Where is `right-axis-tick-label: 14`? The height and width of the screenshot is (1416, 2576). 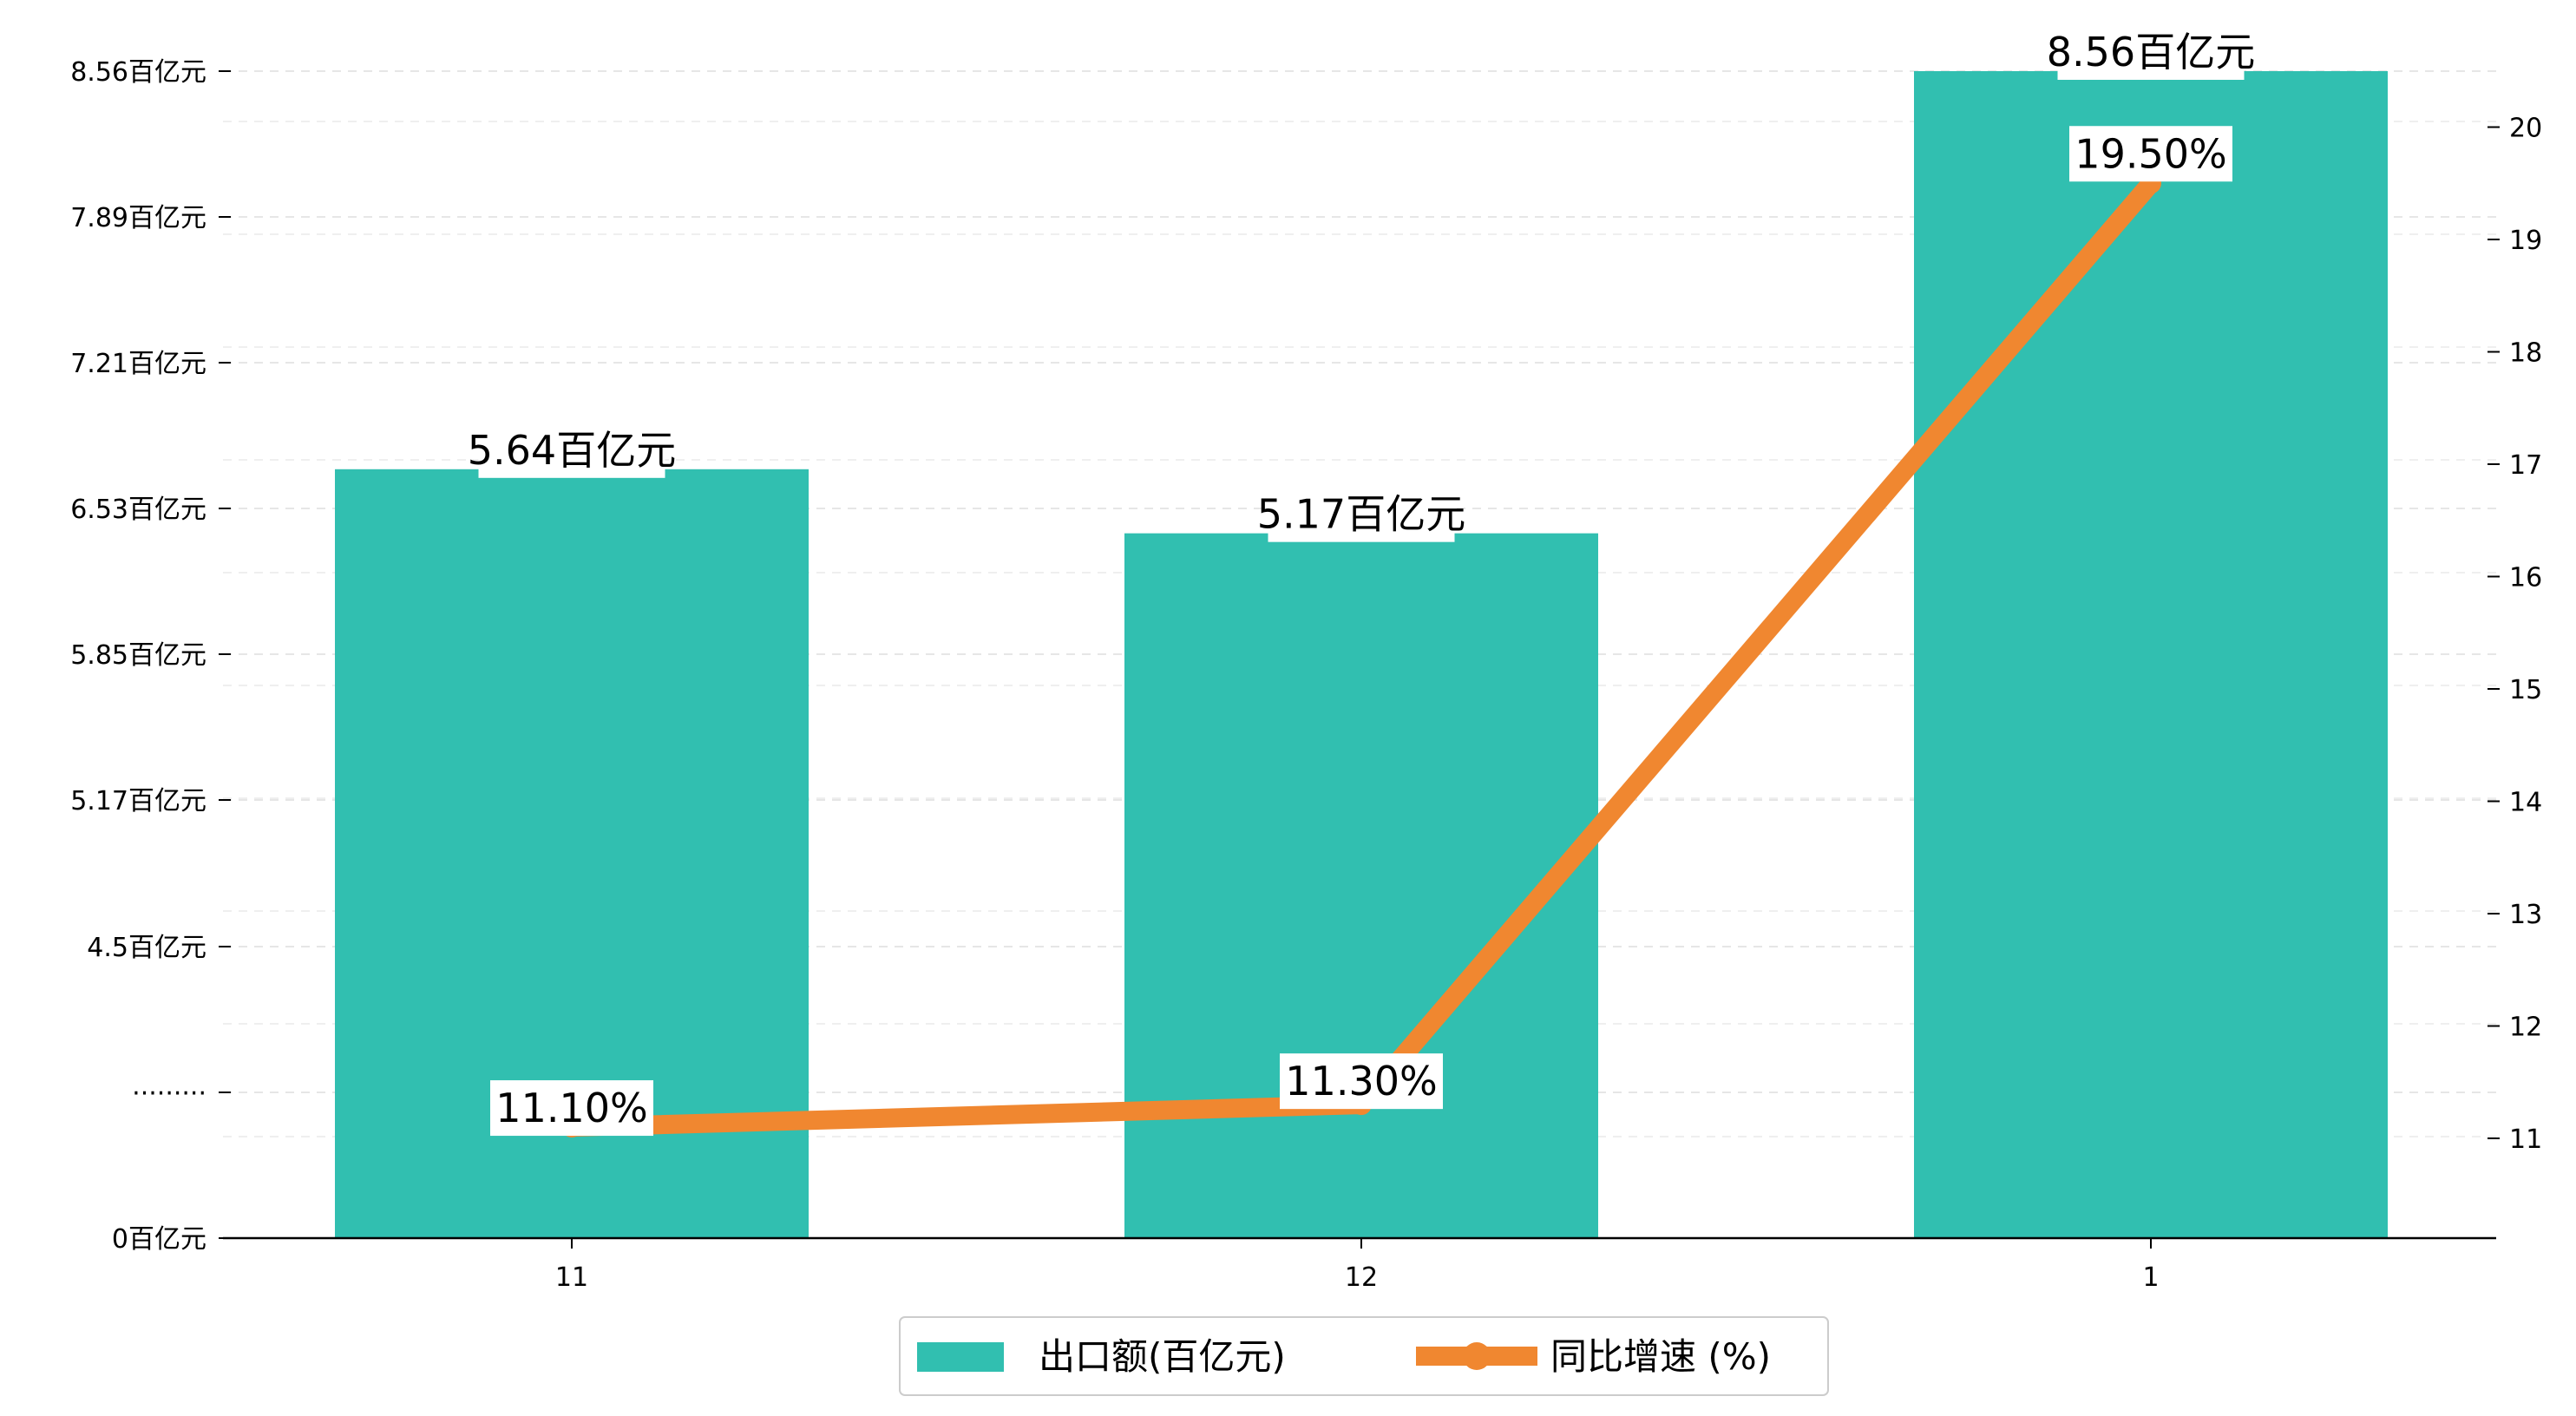
right-axis-tick-label: 14 is located at coordinates (2525, 803).